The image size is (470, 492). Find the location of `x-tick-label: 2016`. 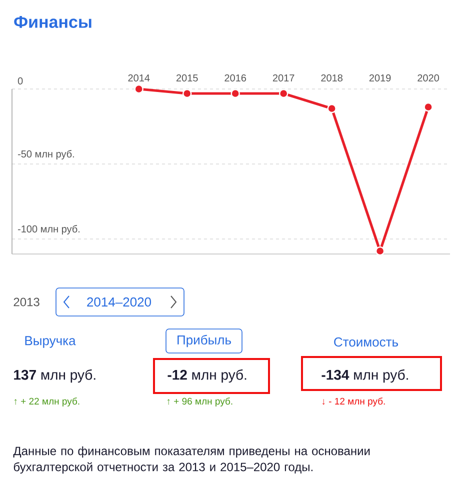

x-tick-label: 2016 is located at coordinates (235, 78).